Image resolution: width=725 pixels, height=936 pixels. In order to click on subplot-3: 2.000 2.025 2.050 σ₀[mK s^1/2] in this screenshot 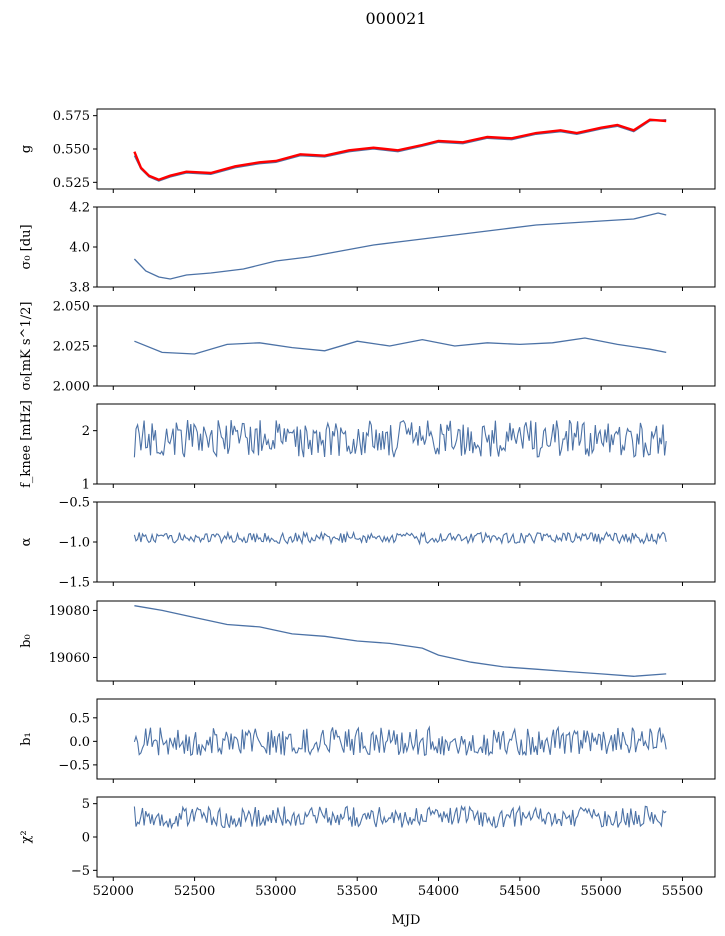, I will do `click(367, 347)`.